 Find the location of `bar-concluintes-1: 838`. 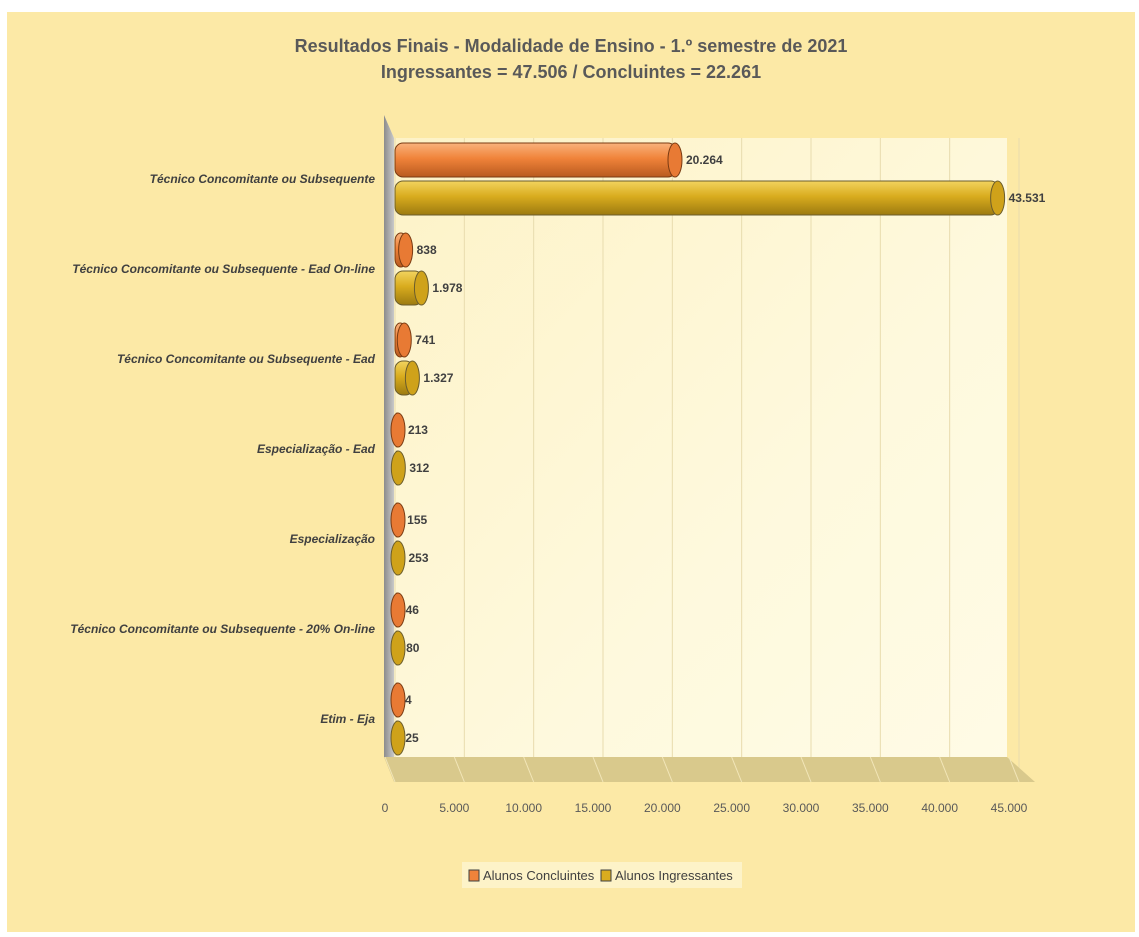

bar-concluintes-1: 838 is located at coordinates (415, 250).